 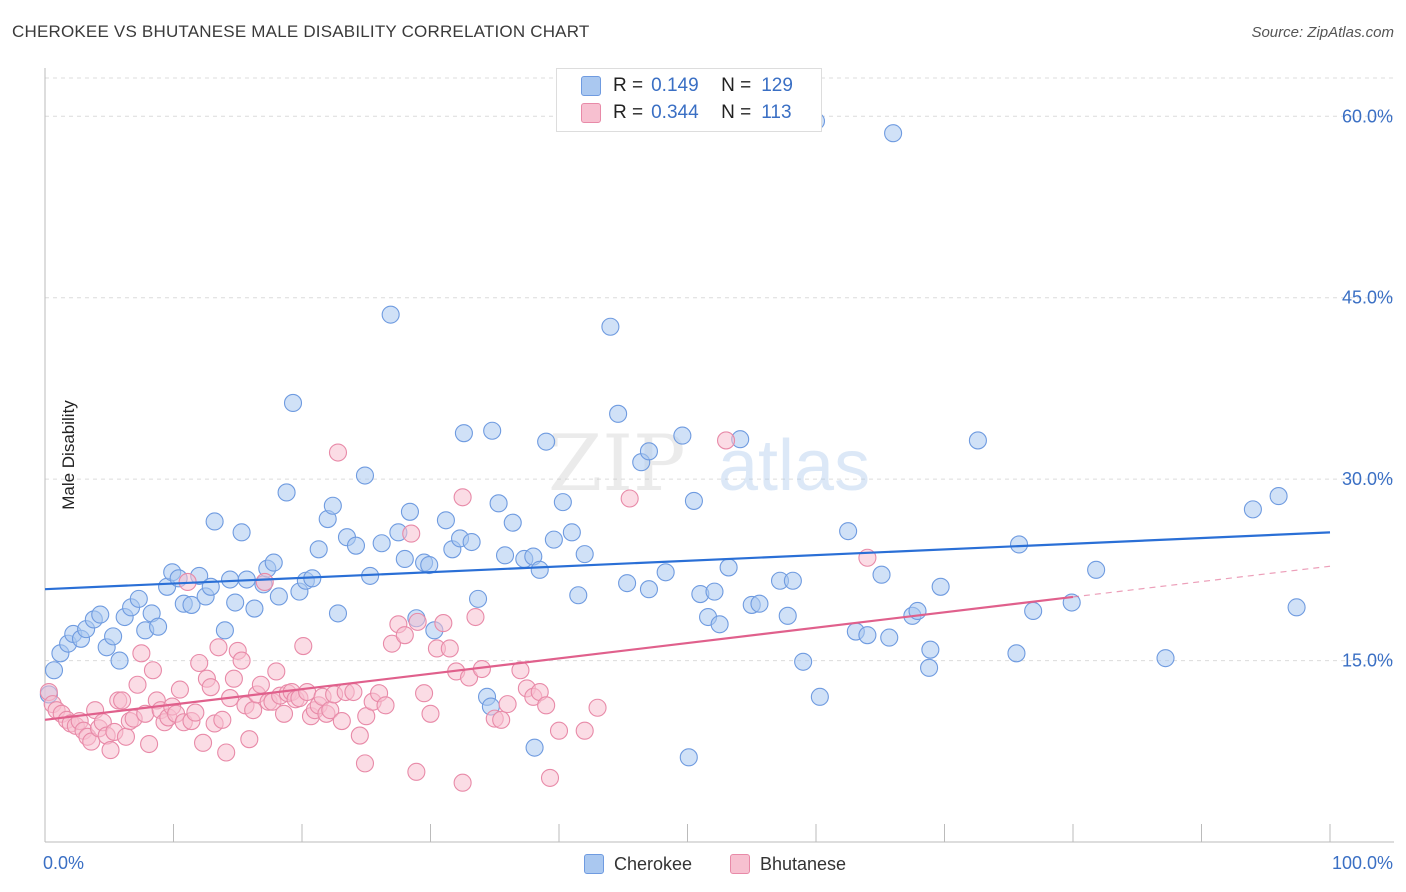 What do you see at coordinates (675, 112) in the screenshot?
I see `r-value: 0.344` at bounding box center [675, 112].